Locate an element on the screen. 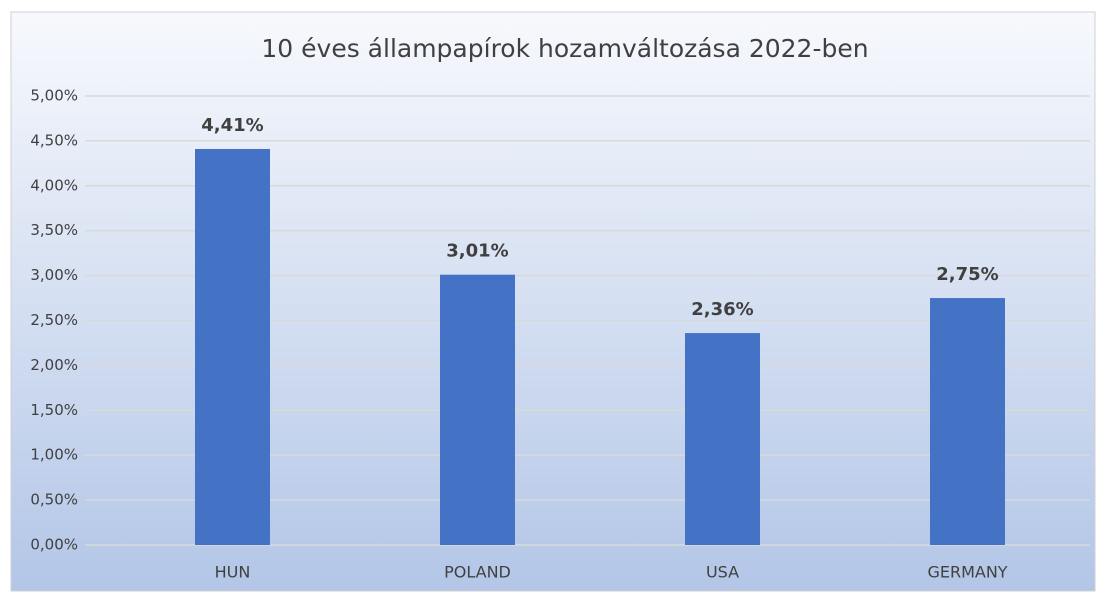  x-tick-label: USA is located at coordinates (722, 572).